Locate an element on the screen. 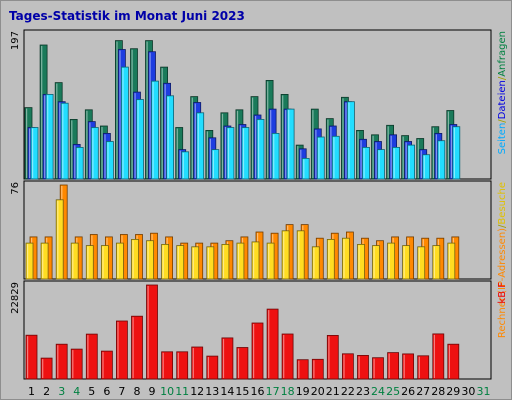 The width and height of the screenshot is (512, 401). side-legend-label: Seiten/Dateien/Anfragen is located at coordinates (502, 92).